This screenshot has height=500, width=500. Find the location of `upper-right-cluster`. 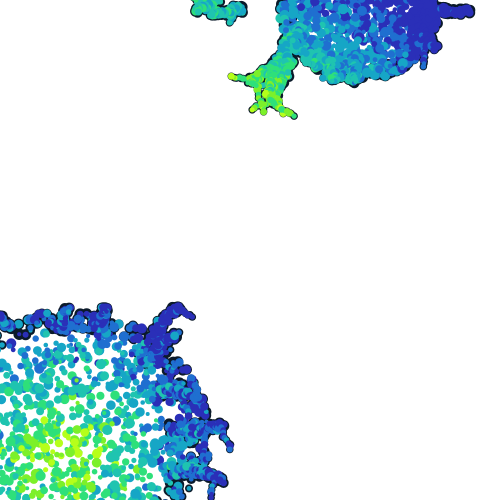

upper-right-cluster is located at coordinates (333, 60).